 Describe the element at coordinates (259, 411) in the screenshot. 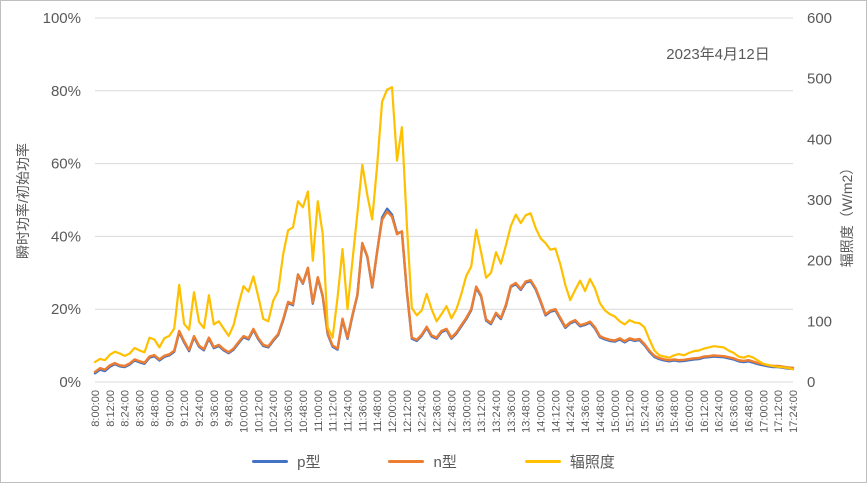

I see `x-axis-tick-label: 10:12:00` at that location.